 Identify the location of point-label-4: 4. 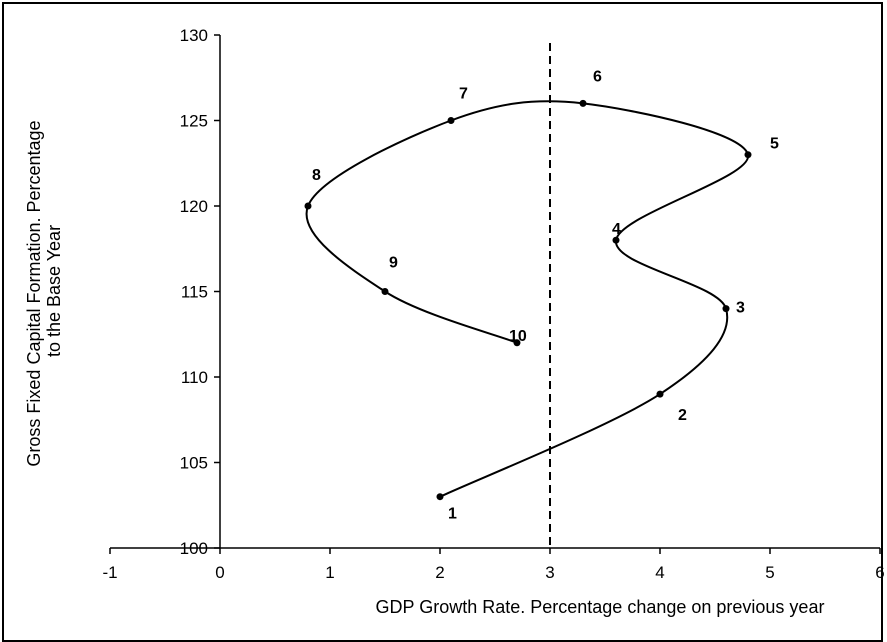
(616, 229).